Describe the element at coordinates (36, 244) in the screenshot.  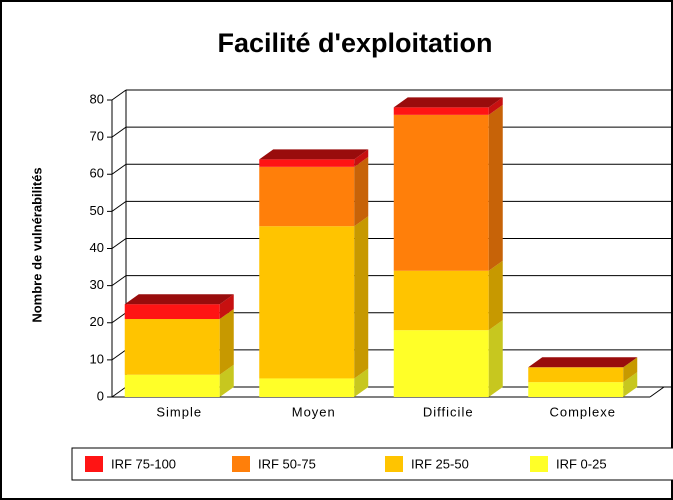
I see `y-axis-label: Nombre de vulnérabilités` at that location.